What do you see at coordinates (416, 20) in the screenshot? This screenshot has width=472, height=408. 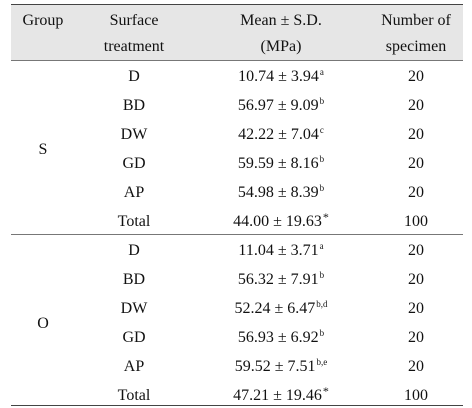 I see `header-number-line1: Number of` at bounding box center [416, 20].